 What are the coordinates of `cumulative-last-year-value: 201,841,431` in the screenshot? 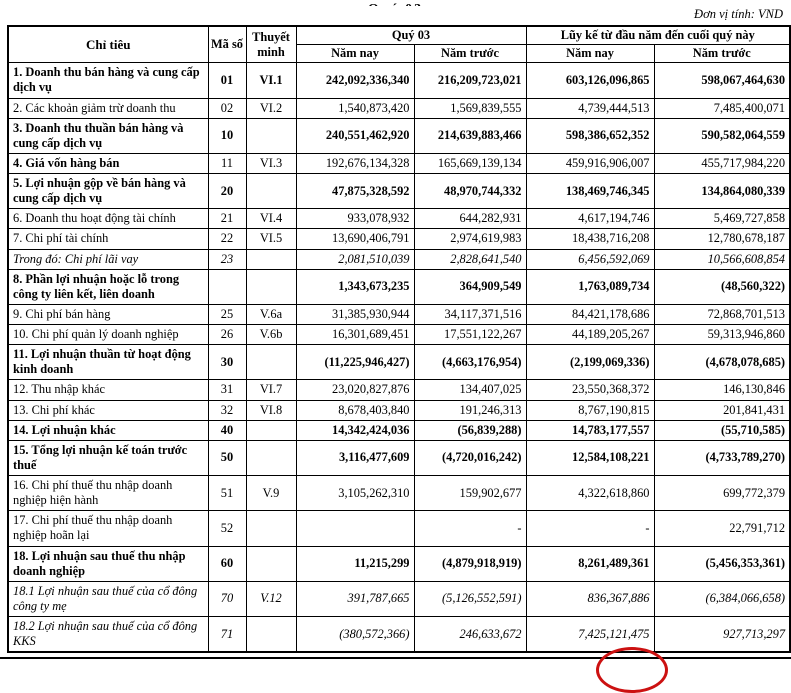 It's located at (722, 410).